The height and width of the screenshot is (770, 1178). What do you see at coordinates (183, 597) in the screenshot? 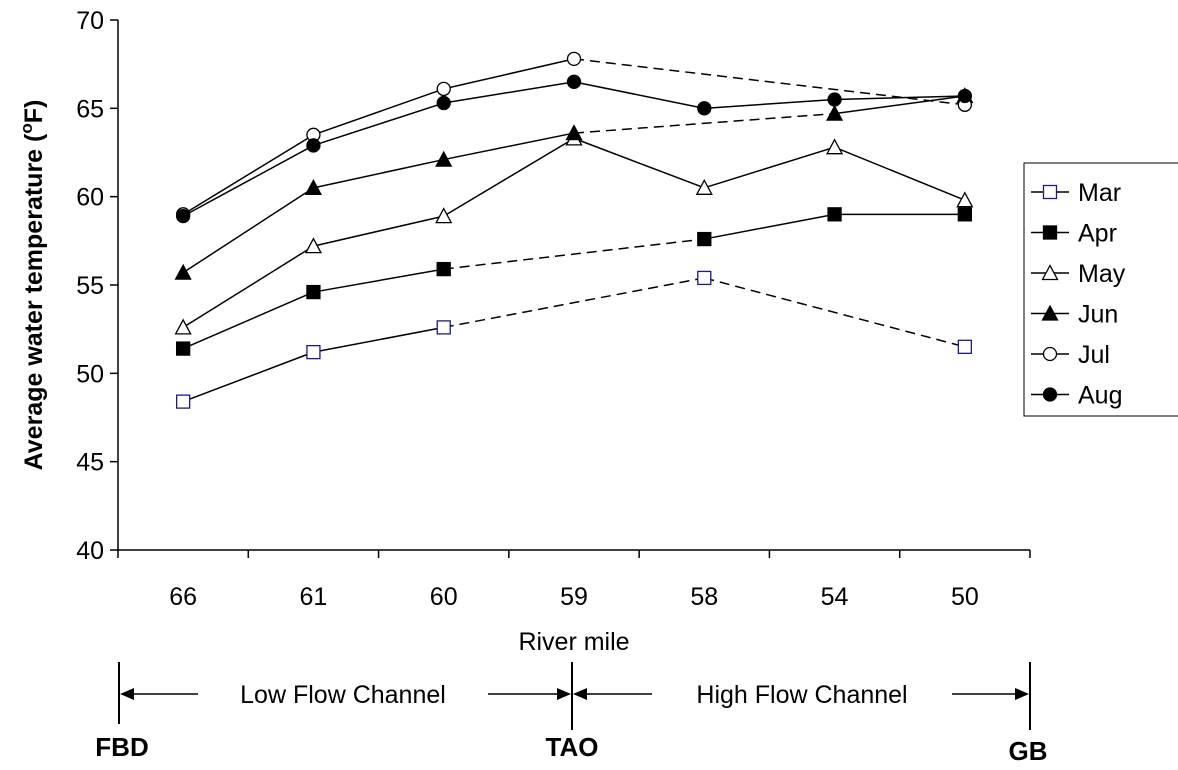
I see `x-tick-label: 66` at bounding box center [183, 597].